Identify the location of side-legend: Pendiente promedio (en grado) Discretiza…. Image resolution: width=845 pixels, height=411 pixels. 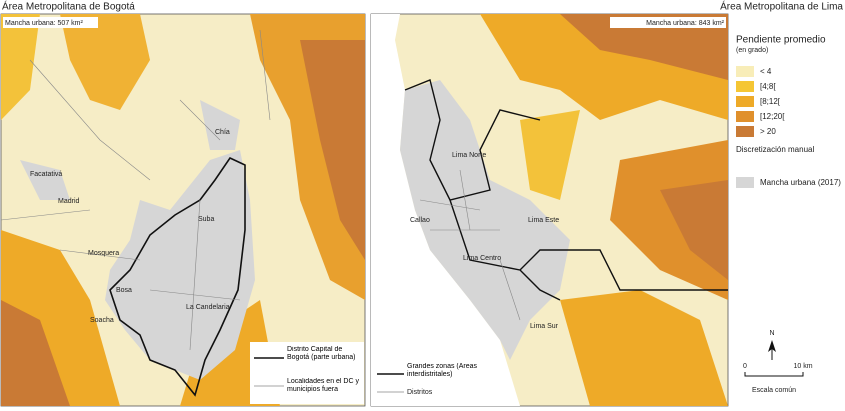
(788, 214).